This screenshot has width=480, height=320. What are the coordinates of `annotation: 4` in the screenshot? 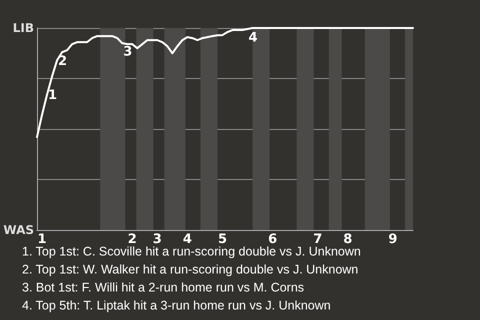 It's located at (253, 38).